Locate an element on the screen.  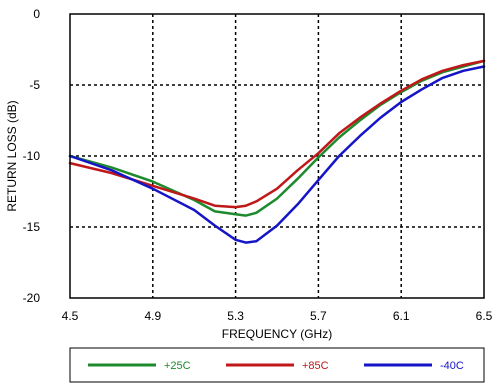
y-tick-label: -10 is located at coordinates (32, 156).